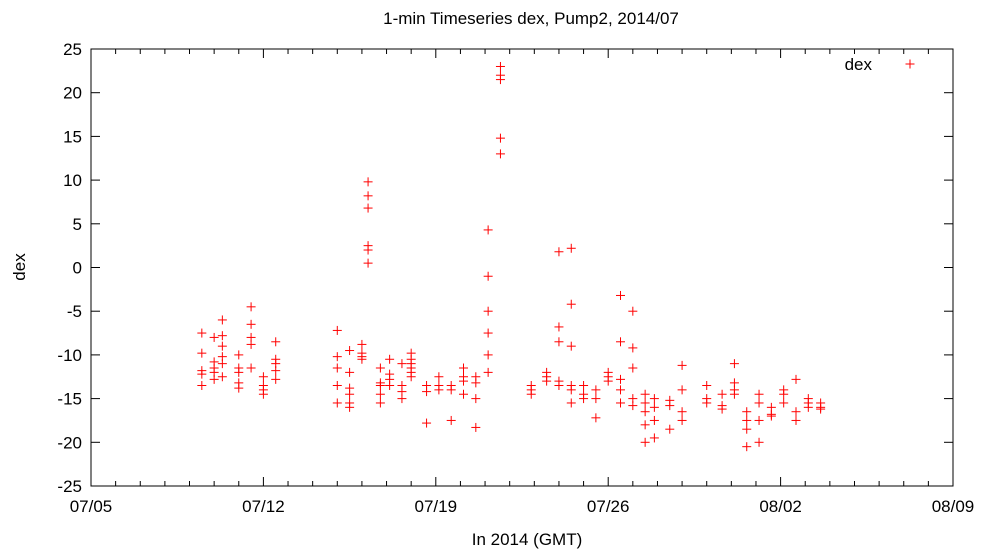  Describe the element at coordinates (531, 18) in the screenshot. I see `chart-title: 1-min Timeseries dex, Pump2, 2014/07` at that location.